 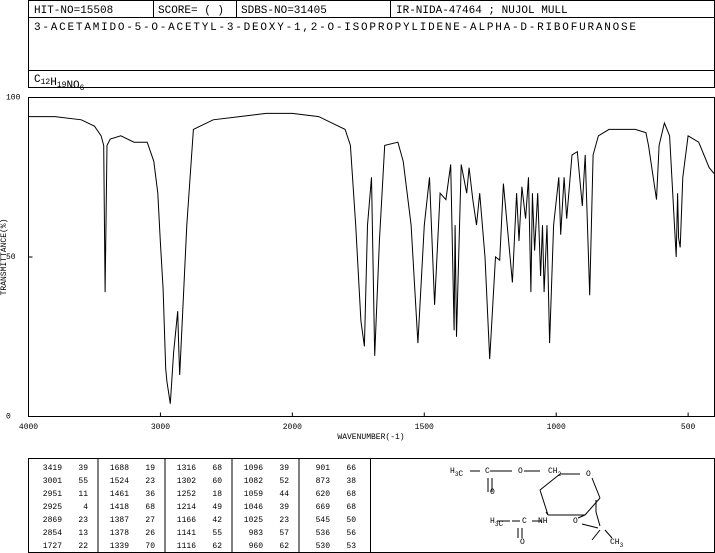 I want to click on atom-label: CH2, so click(x=555, y=472).